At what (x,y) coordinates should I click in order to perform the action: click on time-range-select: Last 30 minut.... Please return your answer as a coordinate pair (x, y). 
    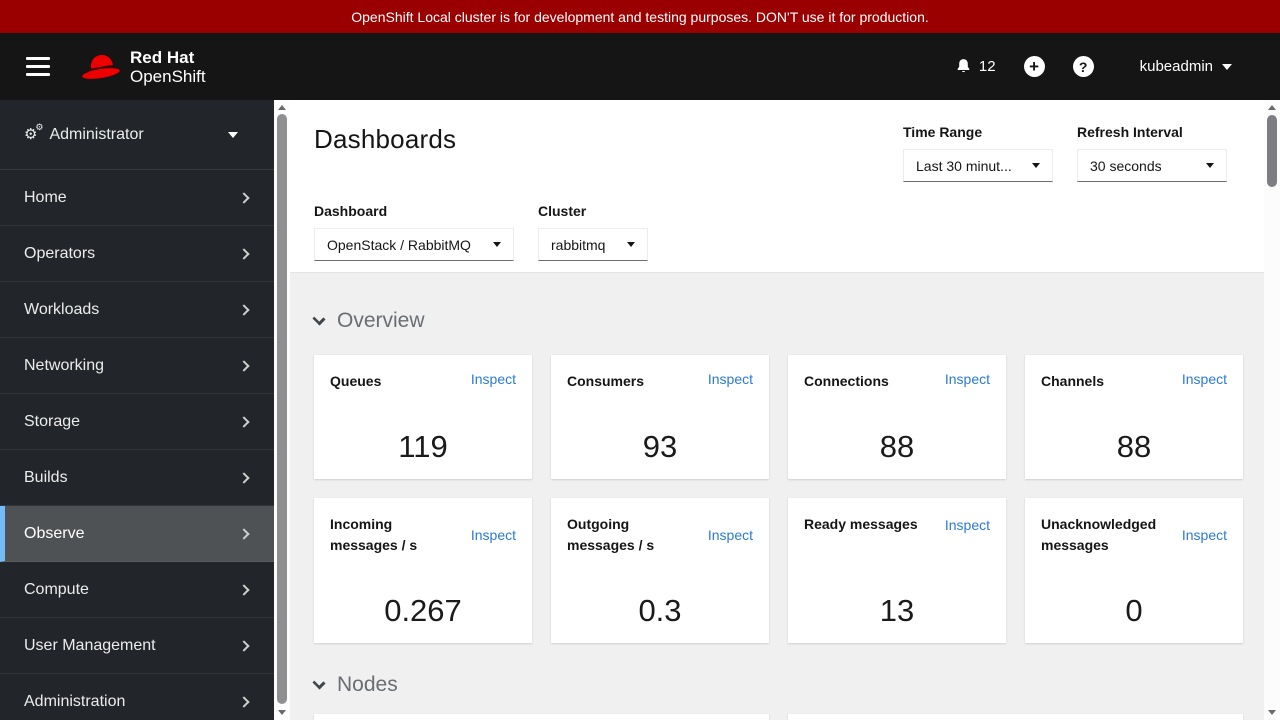
    Looking at the image, I should click on (978, 165).